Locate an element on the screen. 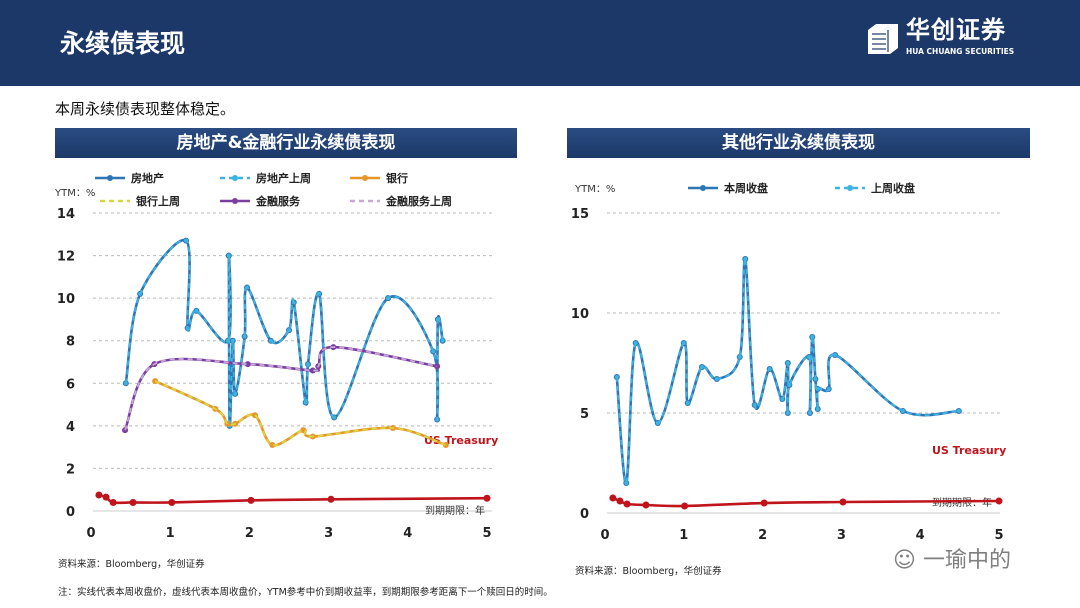  right-y-axis-label: YTM：% is located at coordinates (594, 189).